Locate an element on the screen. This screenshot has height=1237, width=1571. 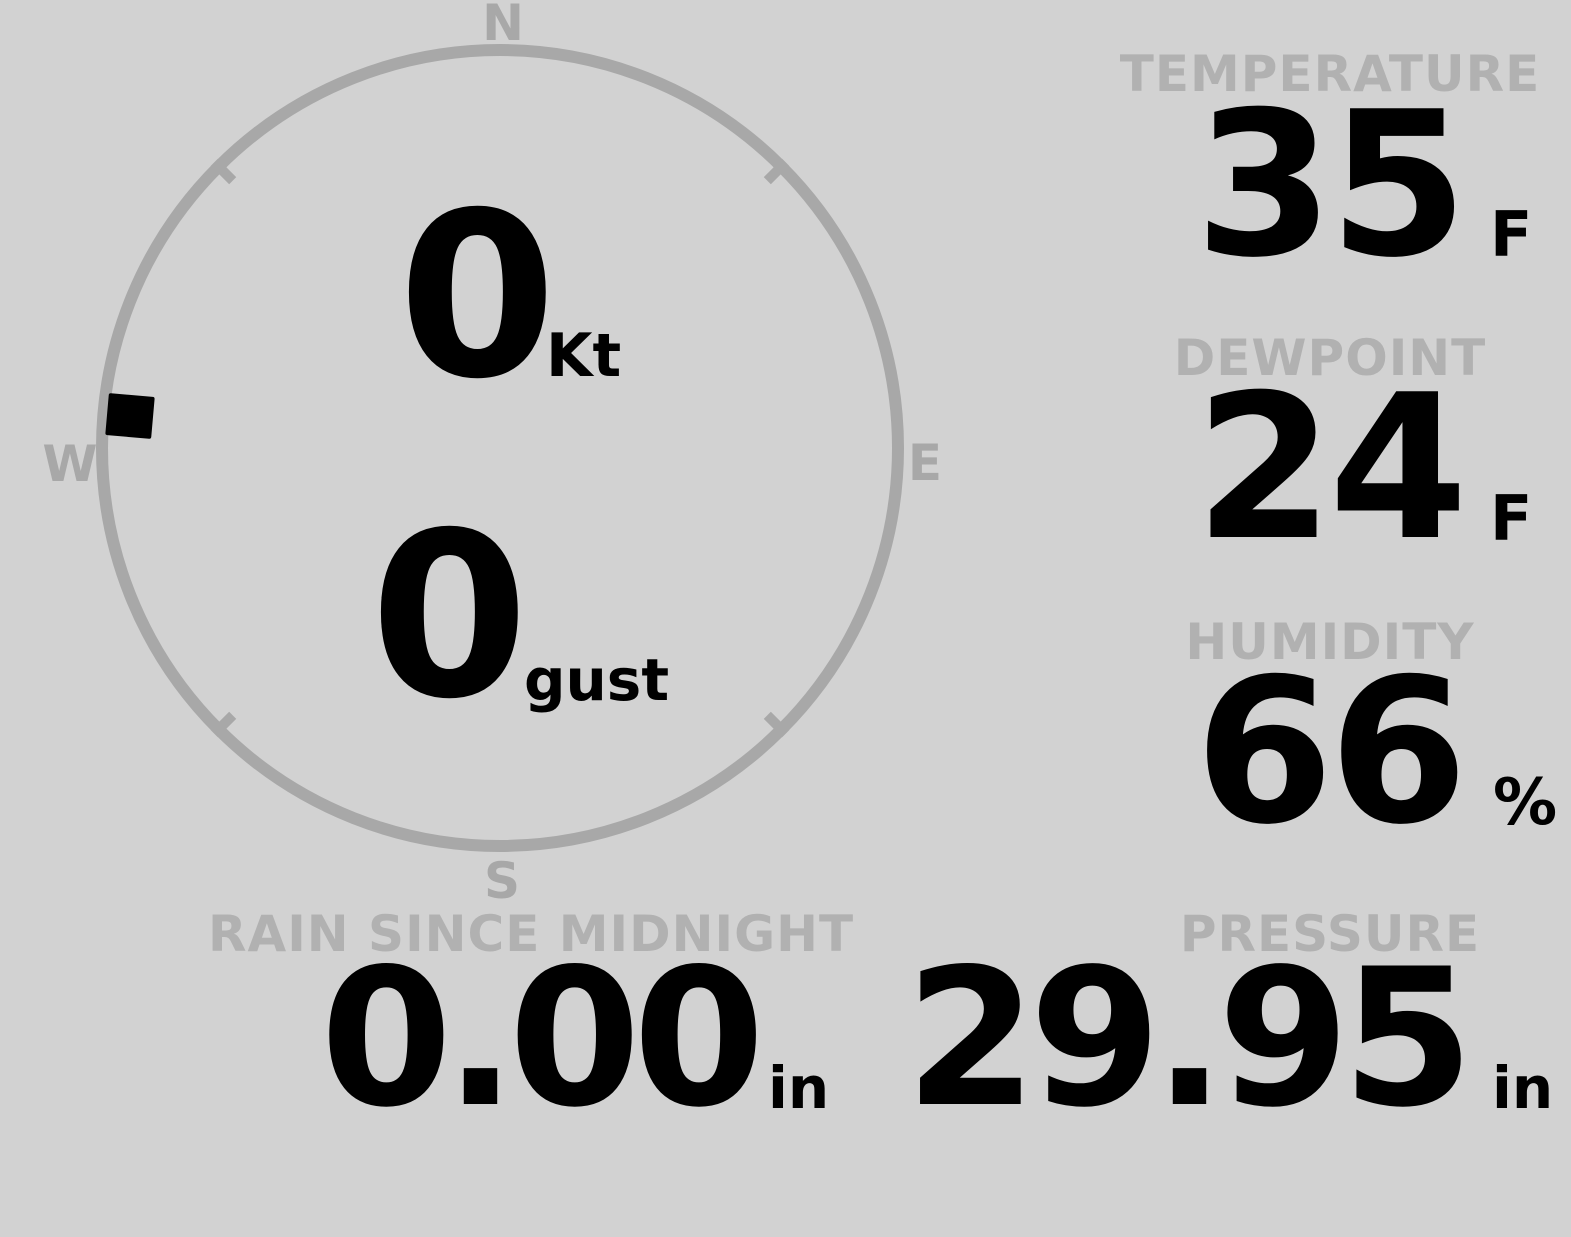
wind-speed-value: 0 is located at coordinates (477, 296).